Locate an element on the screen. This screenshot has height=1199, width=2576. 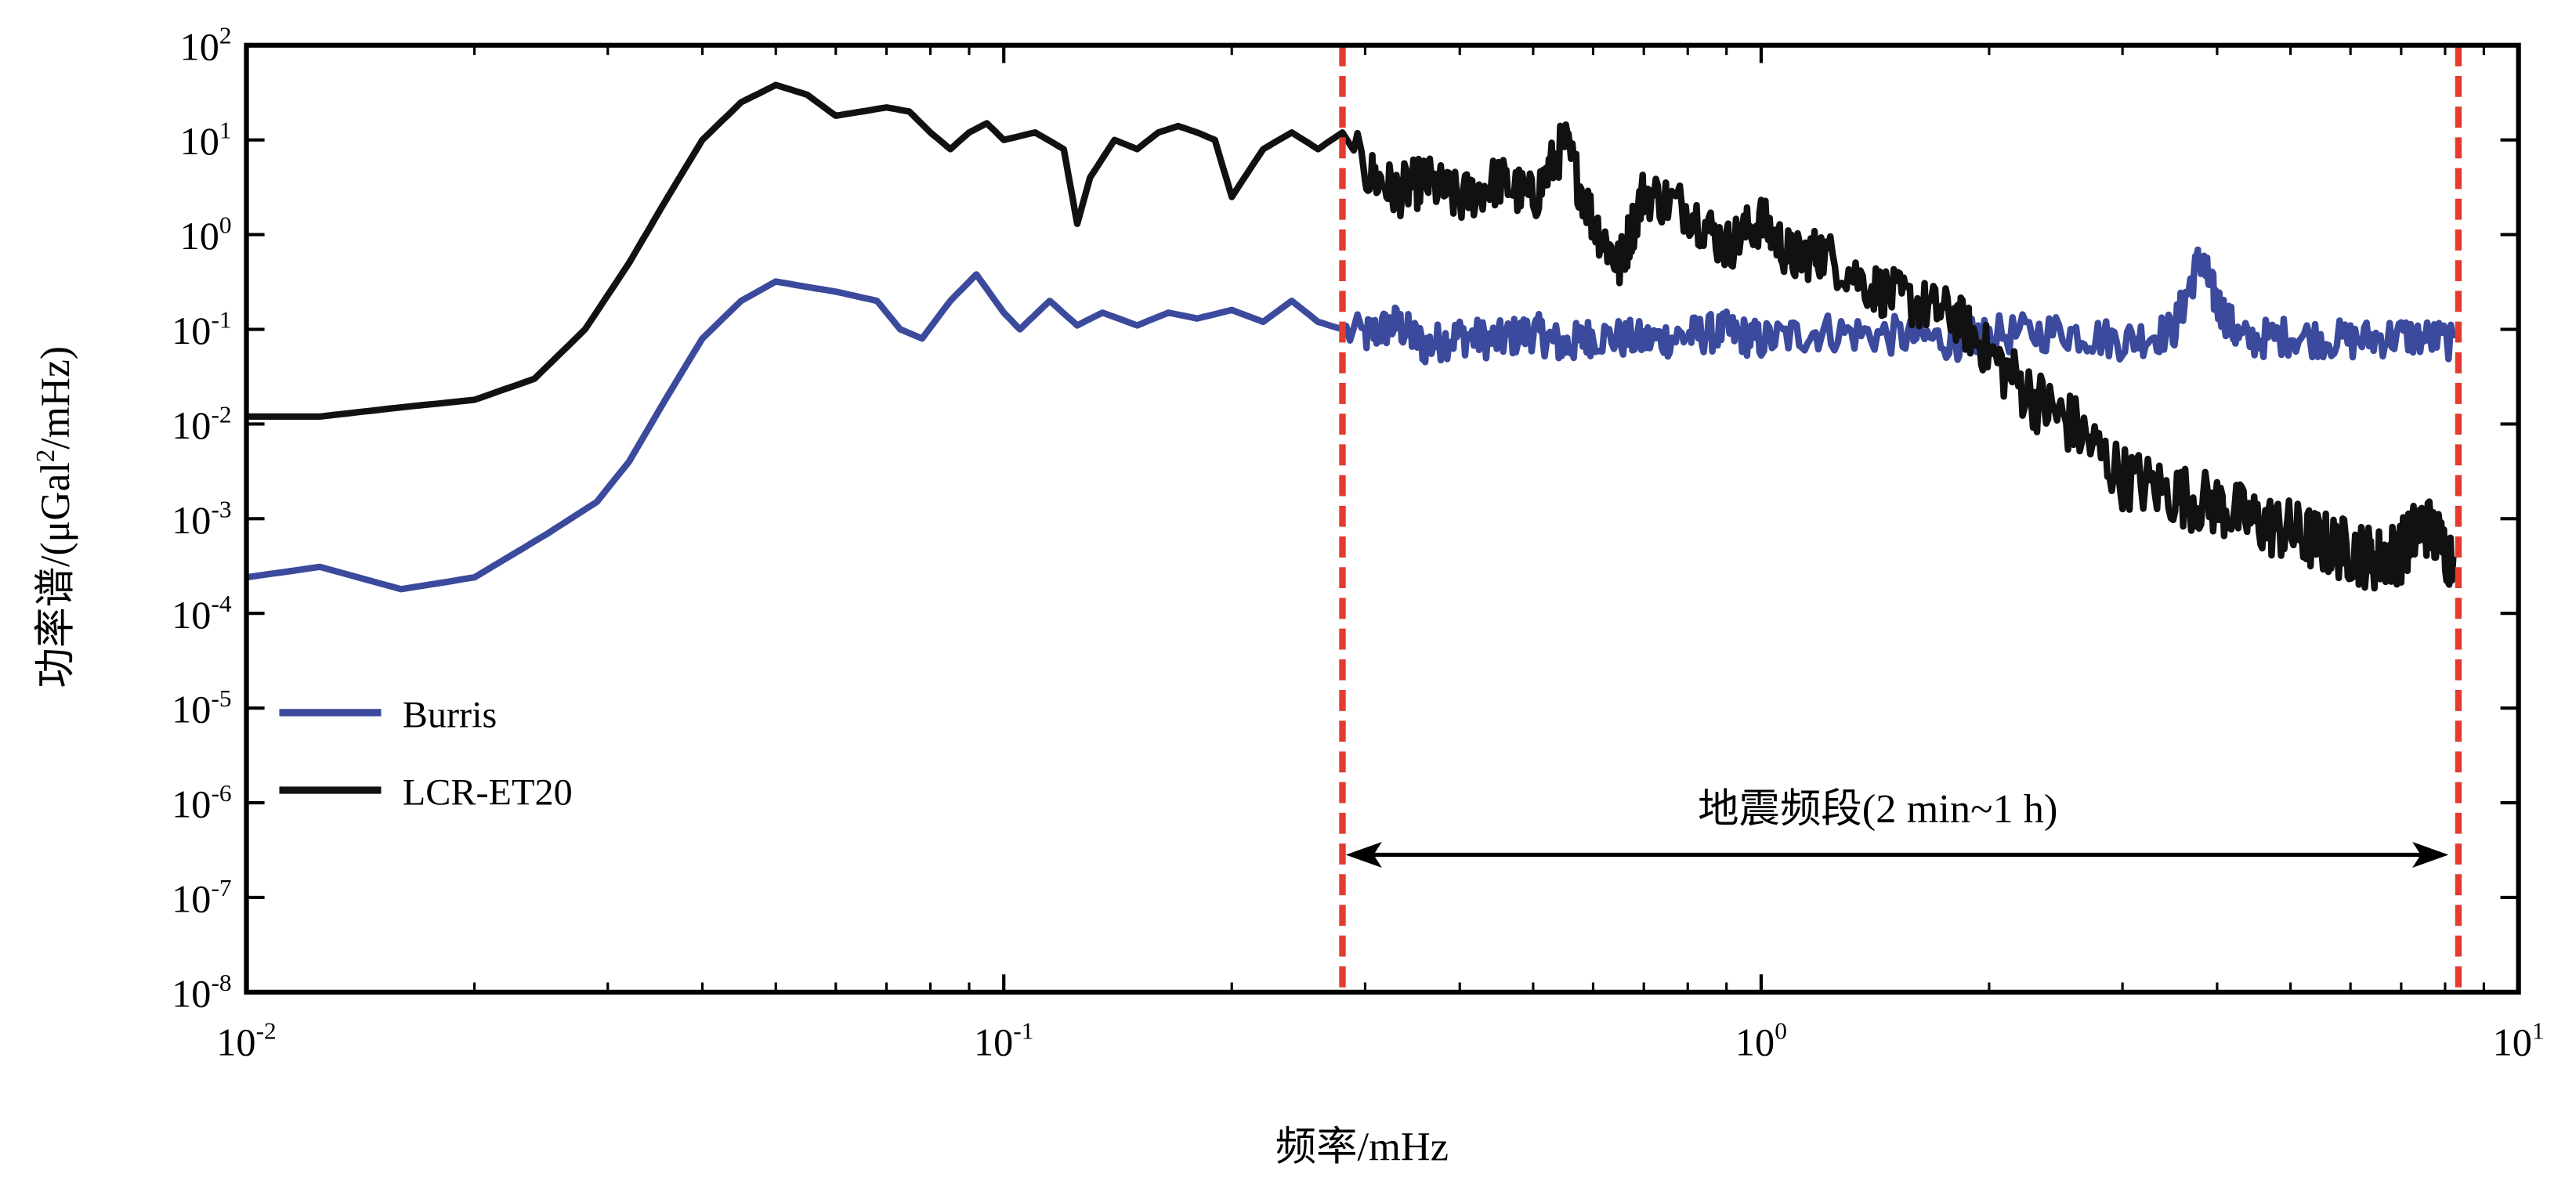
x-tick-label: 10⁻² is located at coordinates (246, 1040).